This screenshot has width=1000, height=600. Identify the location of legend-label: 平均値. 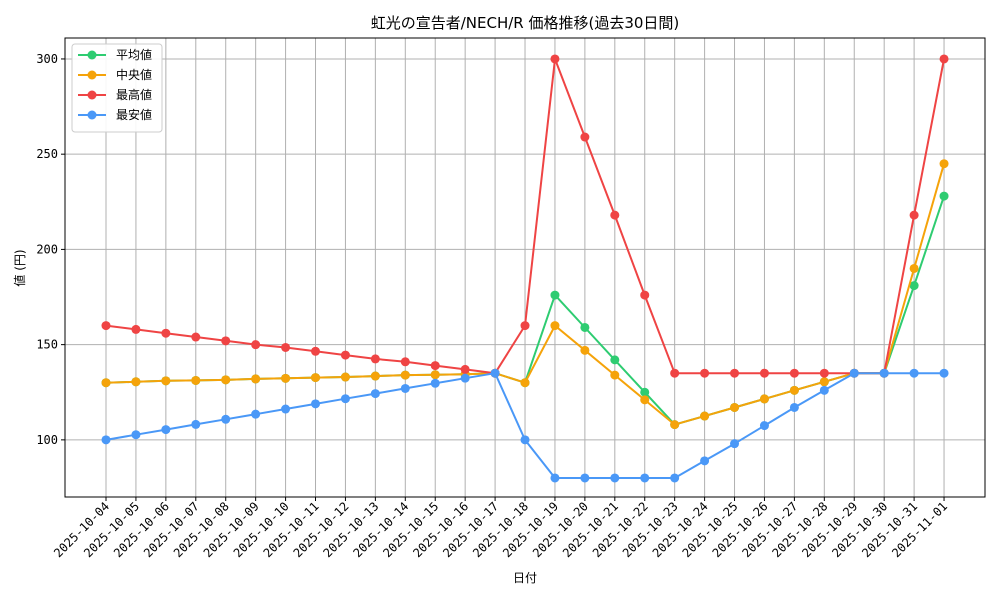
(134, 54).